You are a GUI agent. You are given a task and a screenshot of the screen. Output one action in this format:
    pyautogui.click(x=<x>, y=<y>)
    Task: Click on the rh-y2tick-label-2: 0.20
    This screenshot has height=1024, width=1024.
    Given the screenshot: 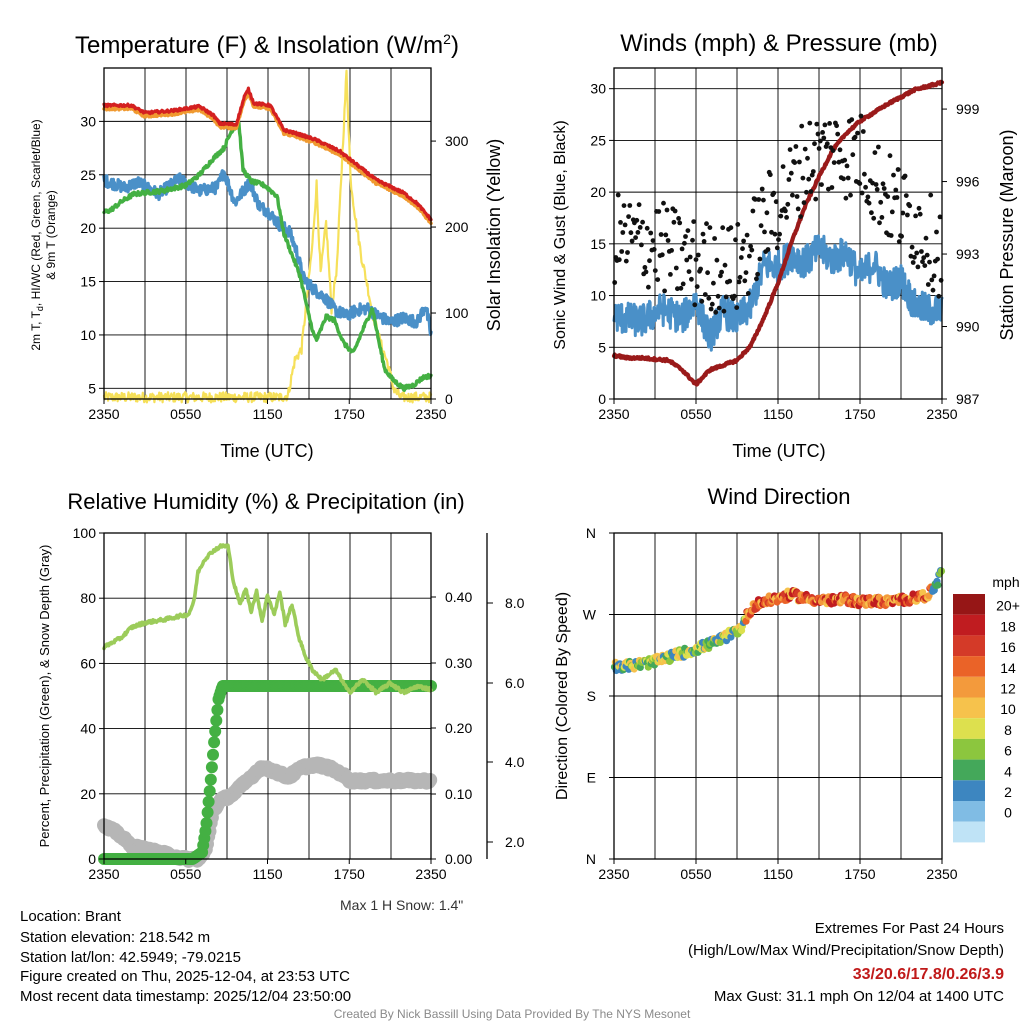 What is the action you would take?
    pyautogui.click(x=458, y=728)
    